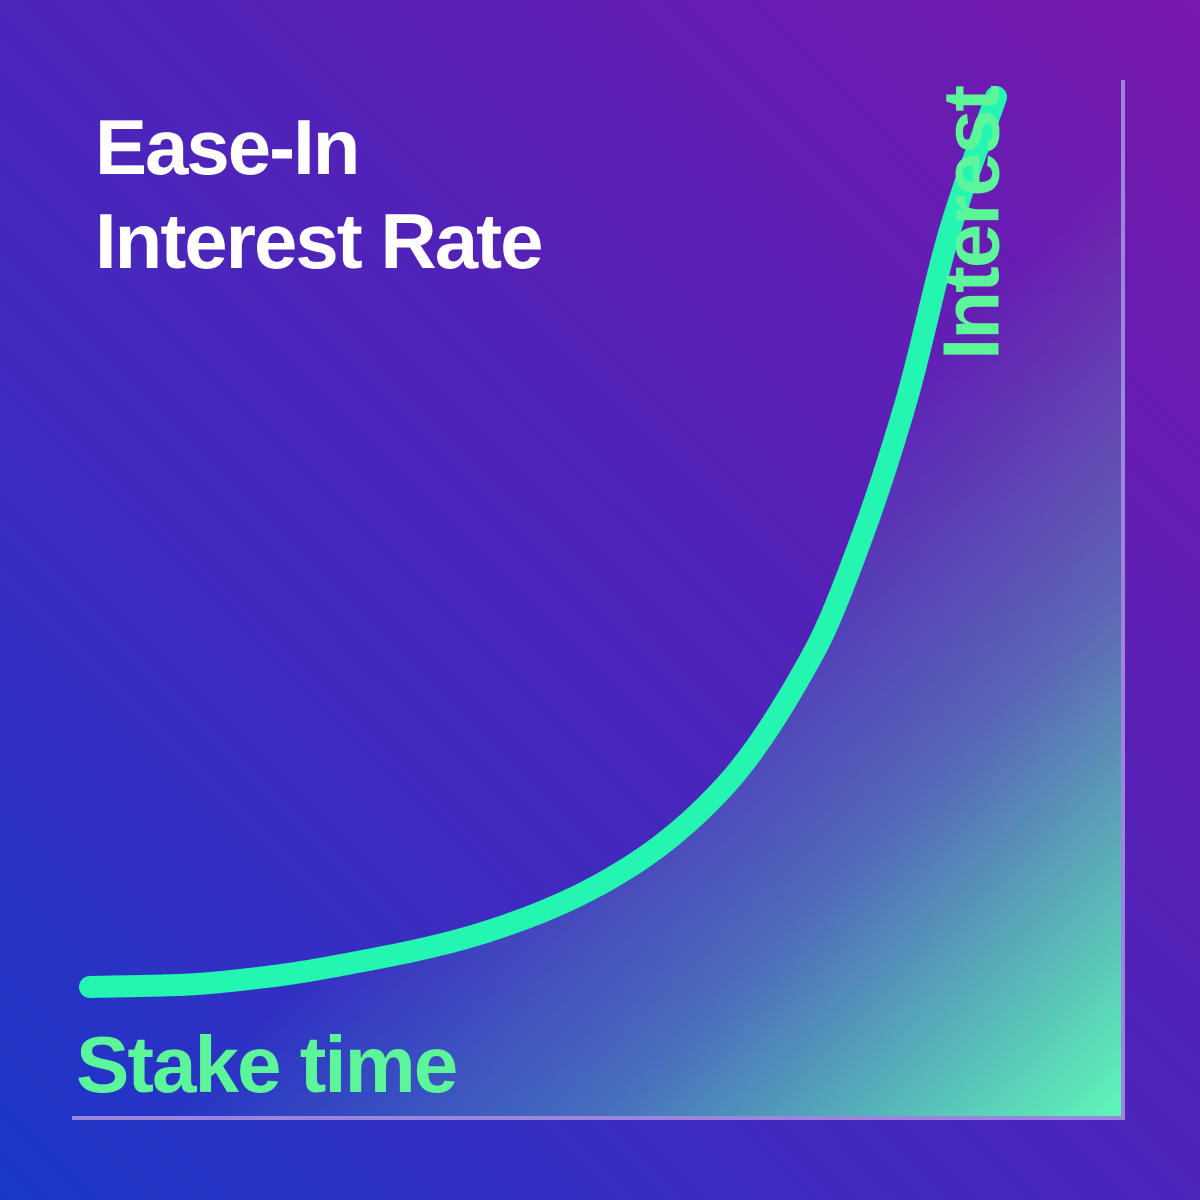 The width and height of the screenshot is (1200, 1200). Describe the element at coordinates (227, 147) in the screenshot. I see `title-line-1: Ease-In` at that location.